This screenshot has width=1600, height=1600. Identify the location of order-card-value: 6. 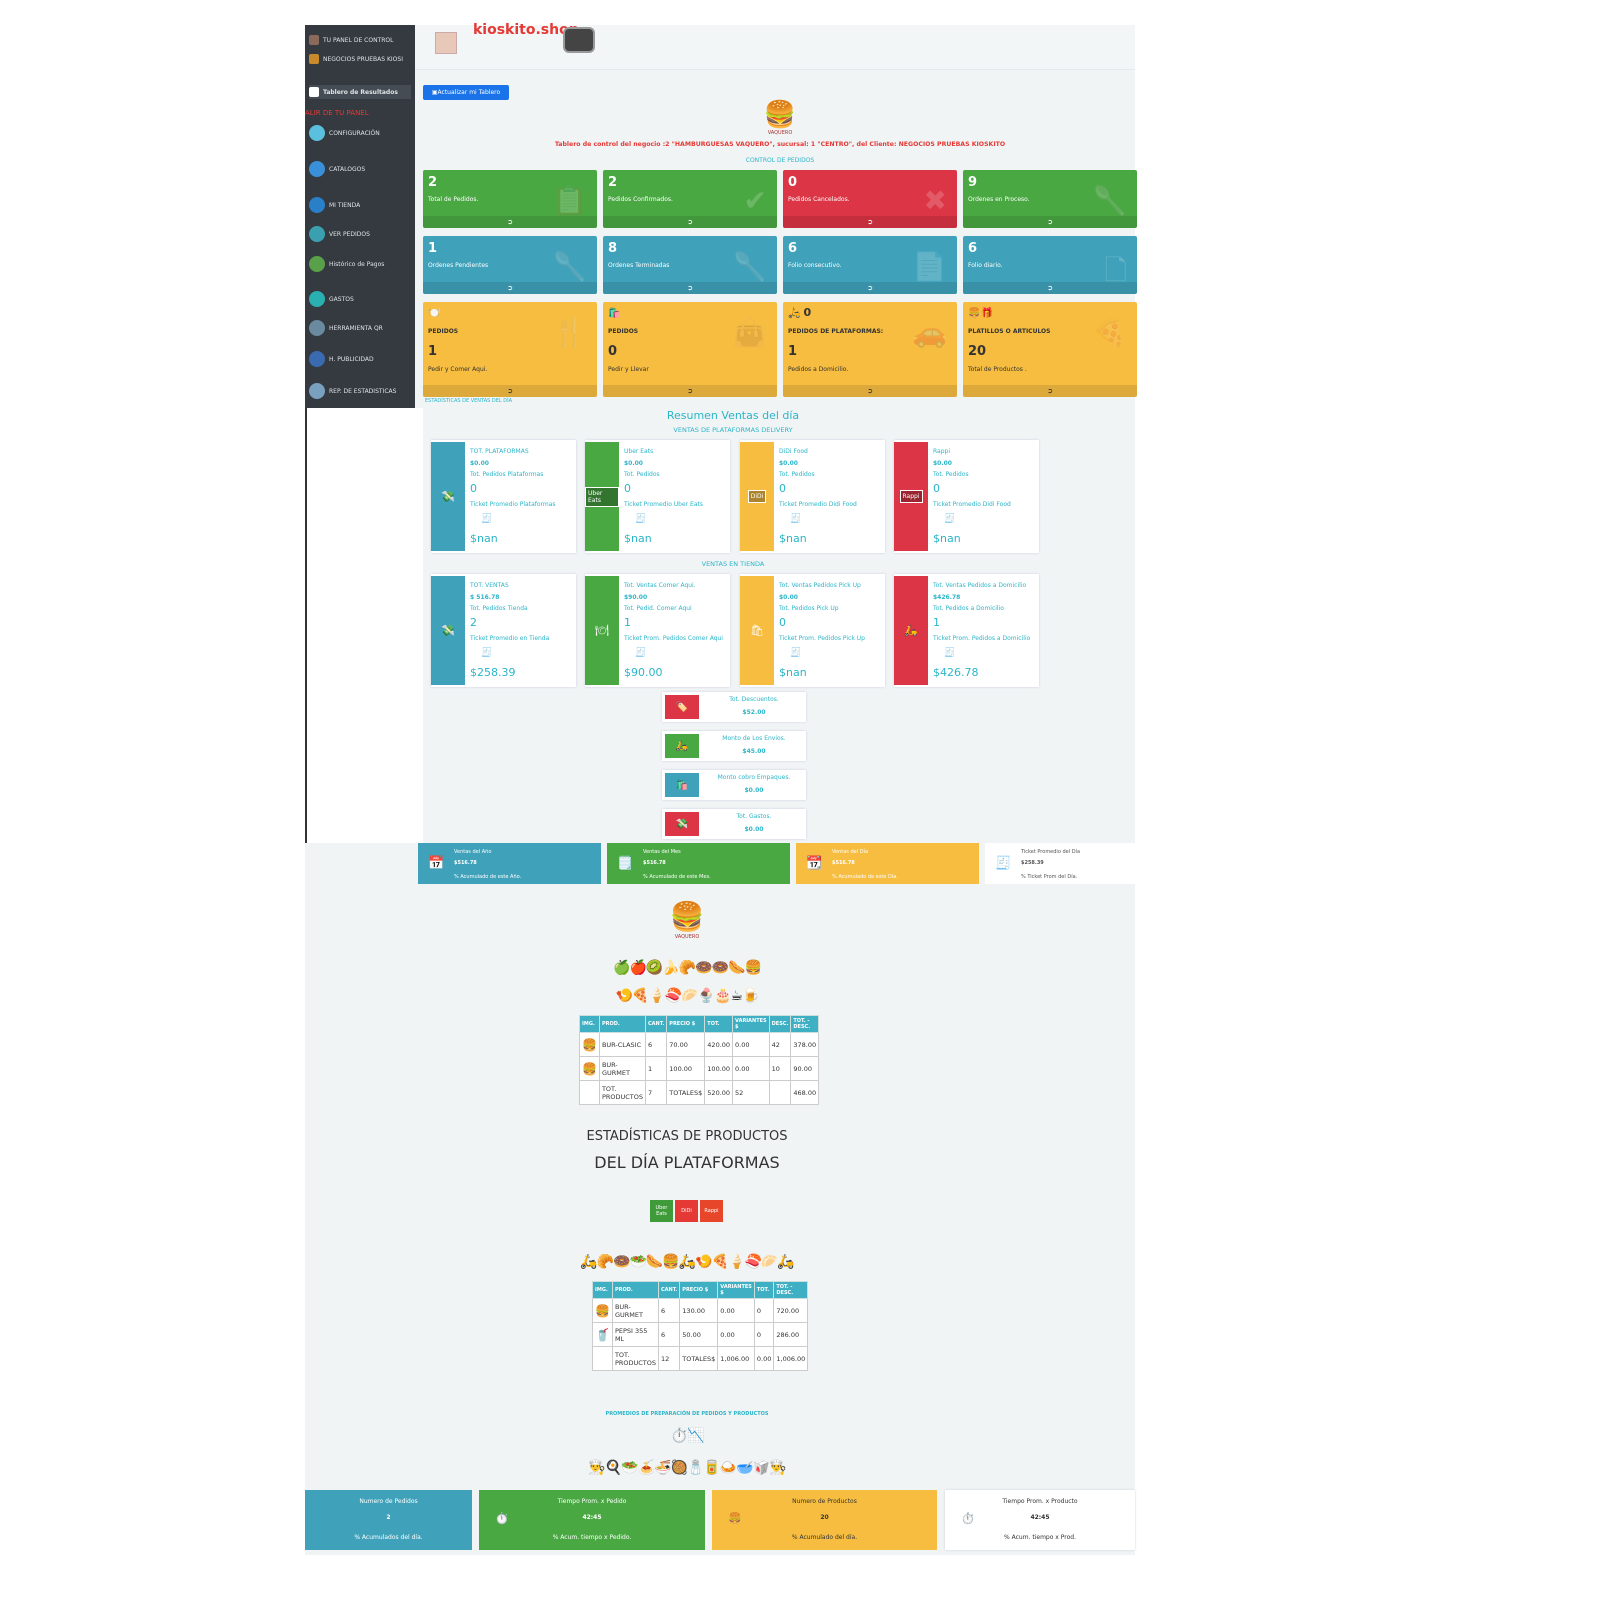
(973, 248).